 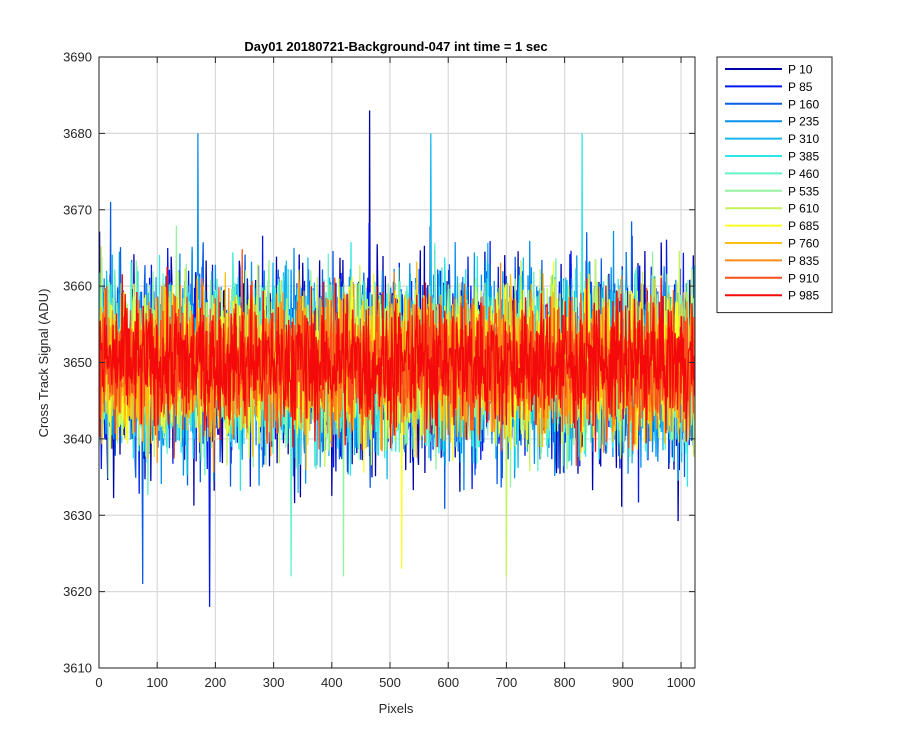 What do you see at coordinates (803, 104) in the screenshot?
I see `legend-entry-label: P 160` at bounding box center [803, 104].